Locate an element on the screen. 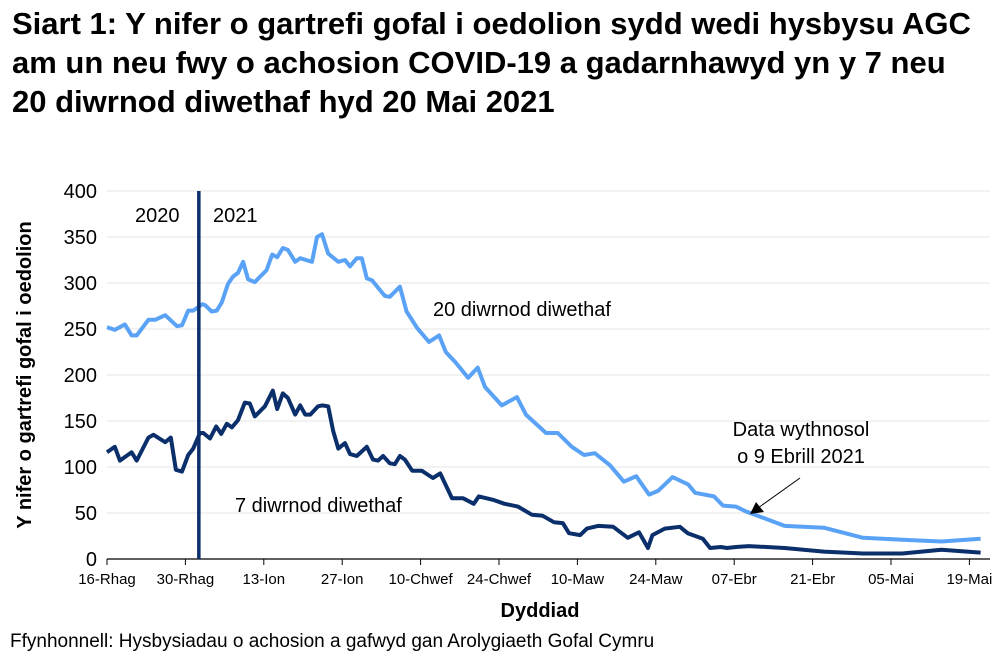 The height and width of the screenshot is (658, 1007). x-tick-label: 10-Maw is located at coordinates (578, 579).